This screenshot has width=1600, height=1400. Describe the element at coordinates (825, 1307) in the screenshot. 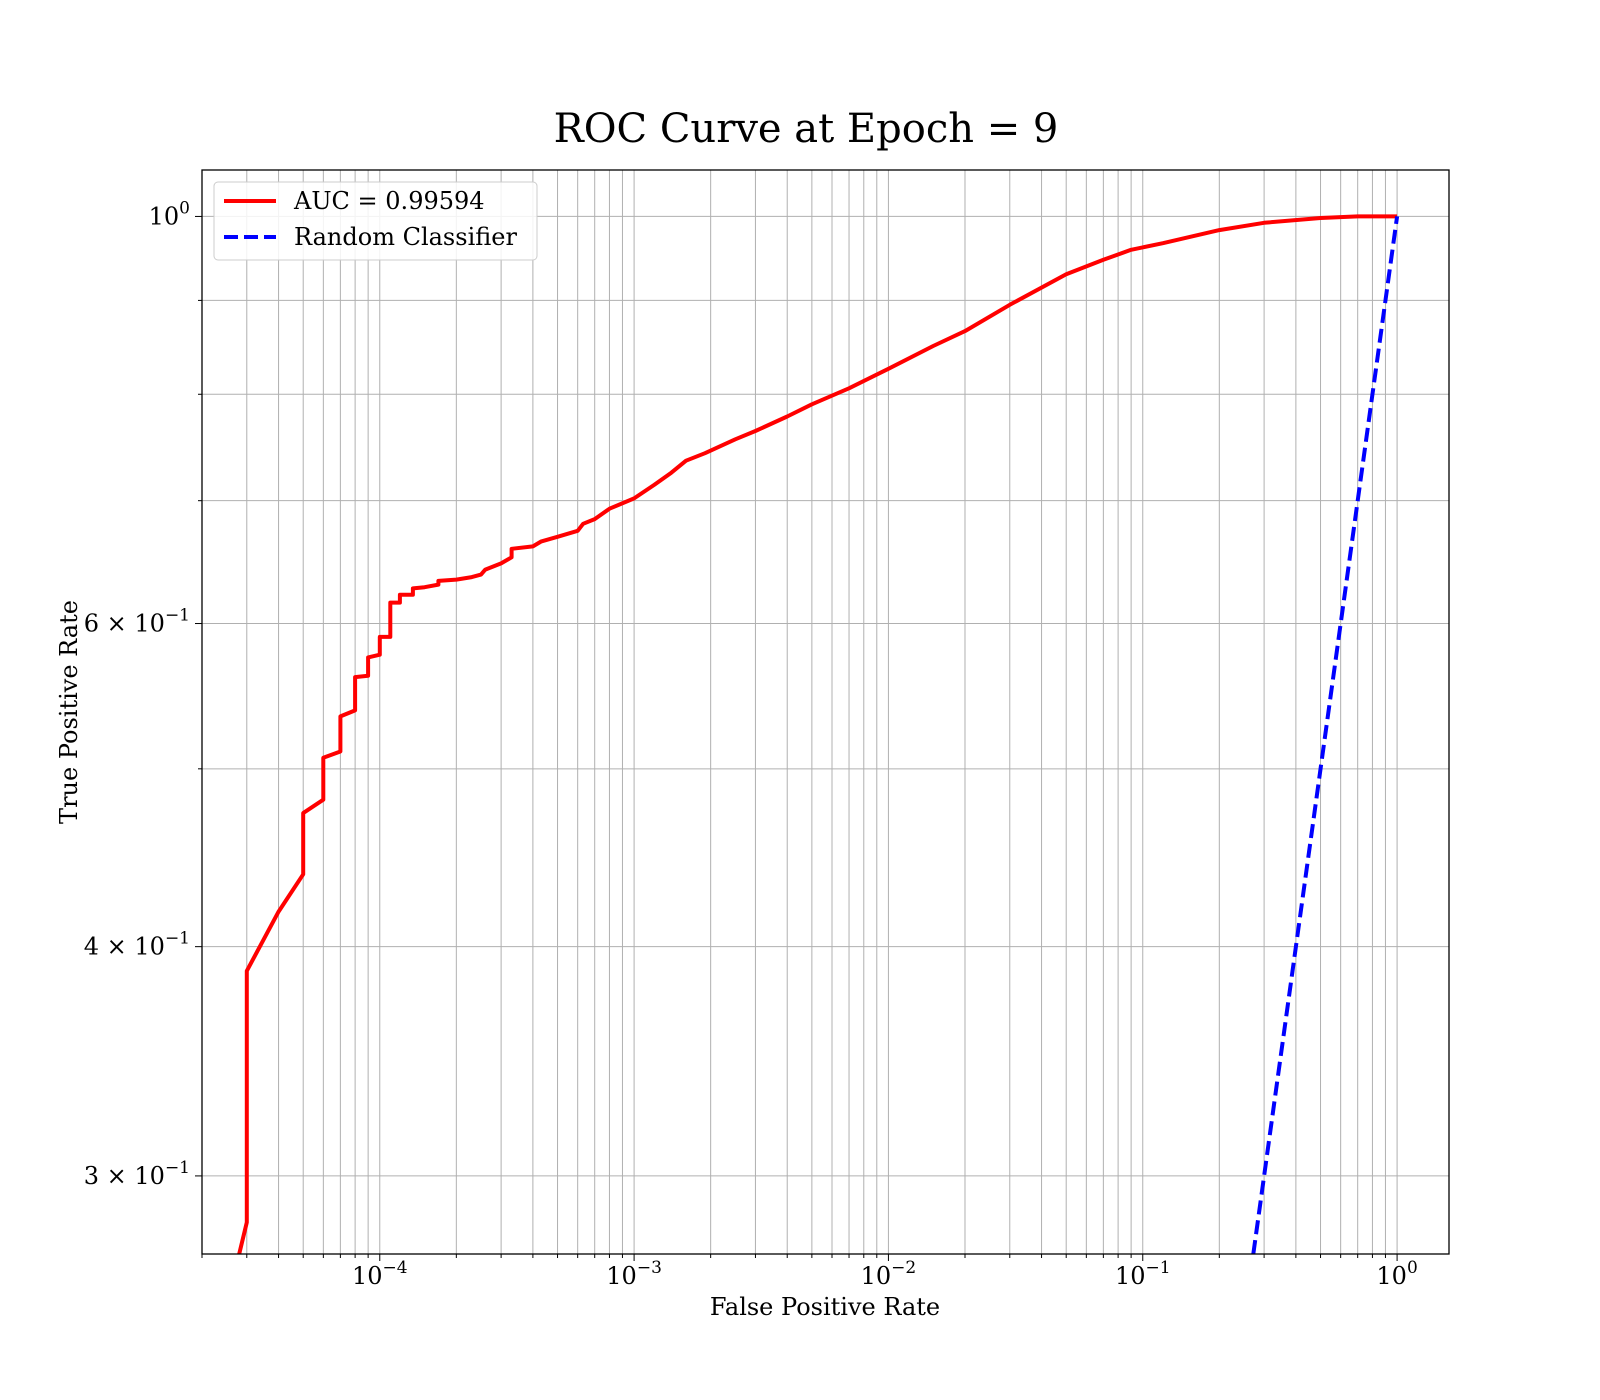

I see `x-axis-label: False Positive Rate` at that location.